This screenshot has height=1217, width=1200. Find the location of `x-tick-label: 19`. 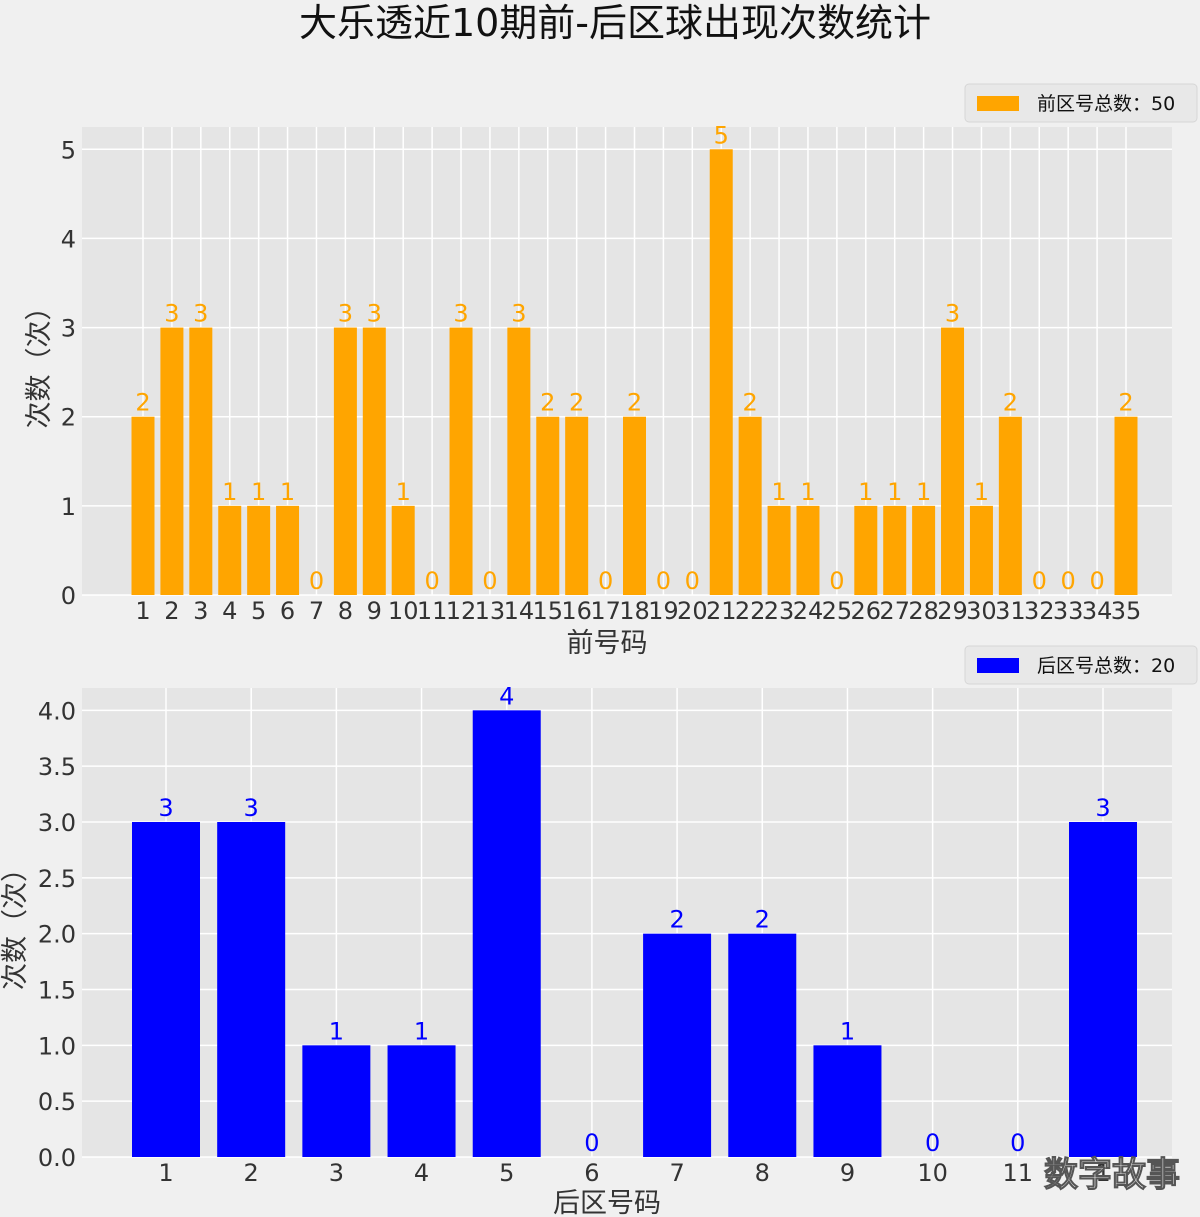

x-tick-label: 19 is located at coordinates (663, 611).